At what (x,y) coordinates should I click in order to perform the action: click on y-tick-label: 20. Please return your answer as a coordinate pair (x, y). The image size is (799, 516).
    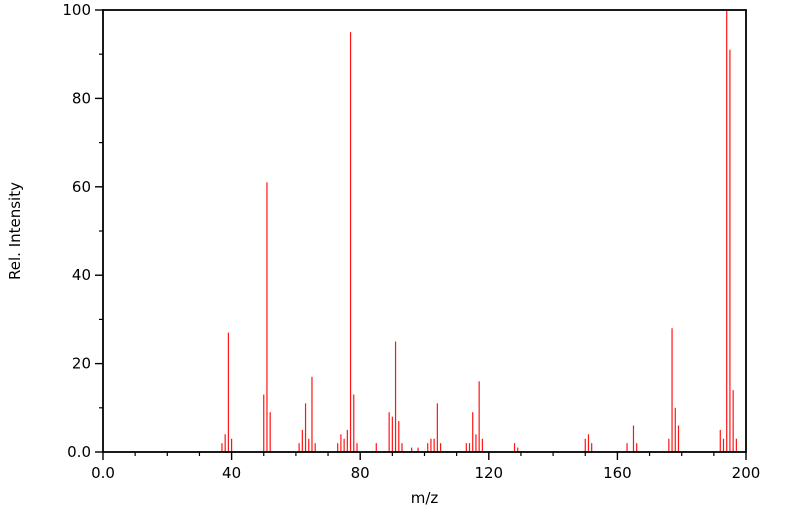
    Looking at the image, I should click on (81, 364).